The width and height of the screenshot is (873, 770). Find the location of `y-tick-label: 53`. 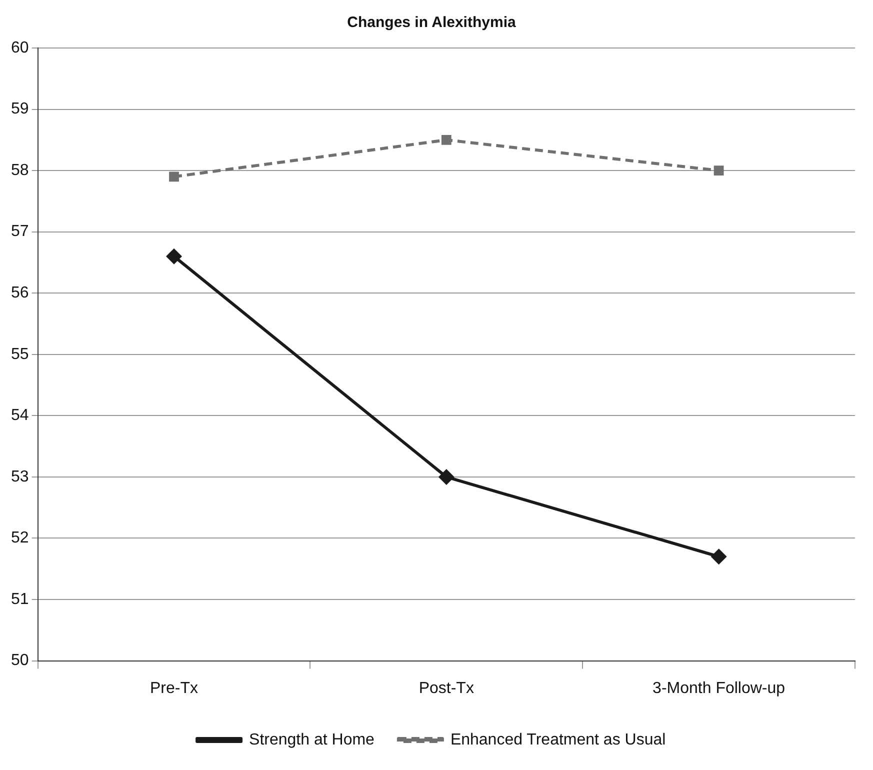

y-tick-label: 53 is located at coordinates (20, 477).